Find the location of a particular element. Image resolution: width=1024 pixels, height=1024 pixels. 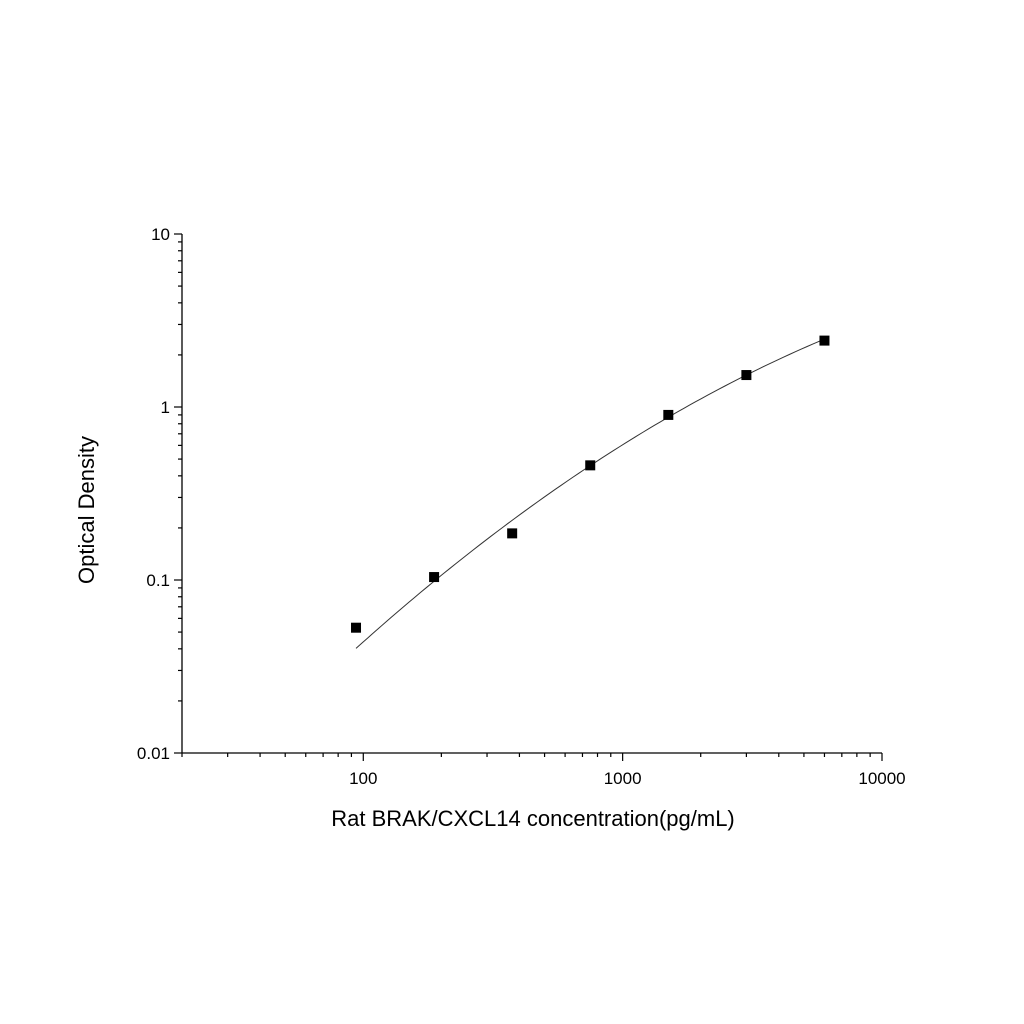

y-tick-label: 0.01 is located at coordinates (153, 753).